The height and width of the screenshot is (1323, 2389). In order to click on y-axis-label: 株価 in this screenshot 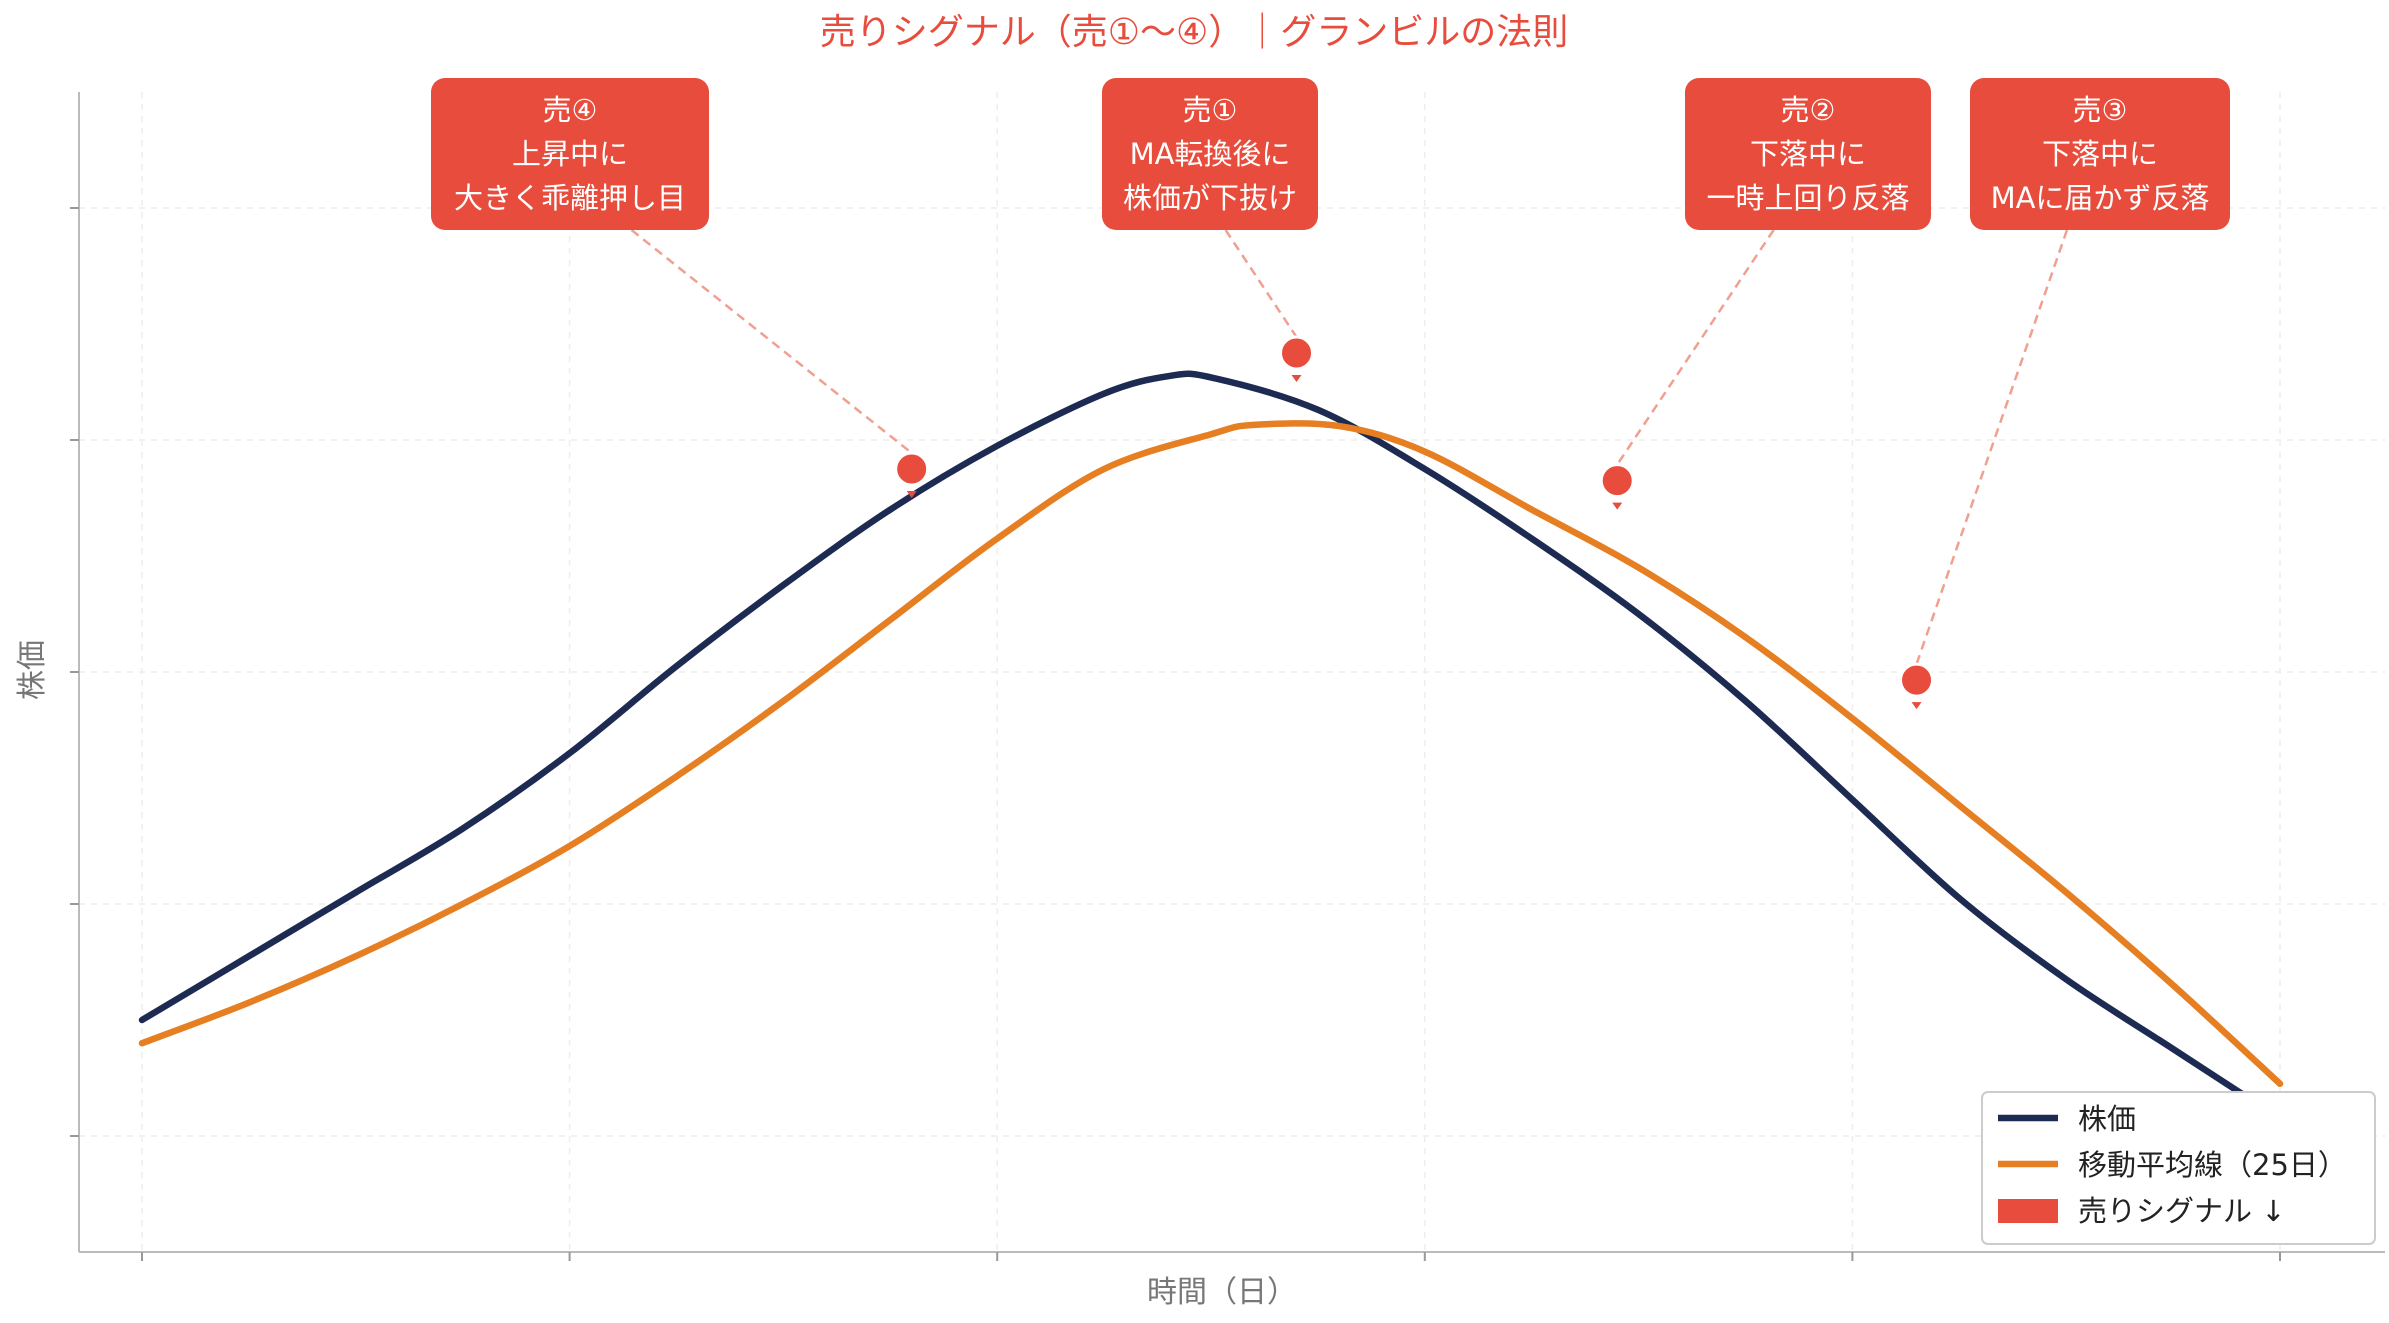, I will do `click(32, 670)`.